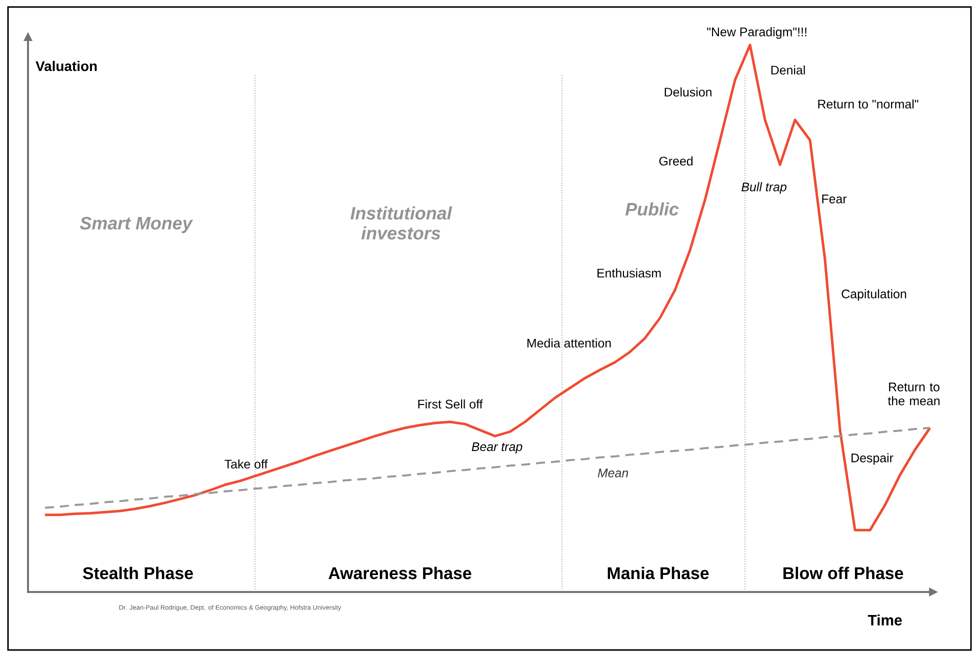 This screenshot has height=652, width=973. What do you see at coordinates (843, 573) in the screenshot?
I see `annotation: Blow off Phase` at bounding box center [843, 573].